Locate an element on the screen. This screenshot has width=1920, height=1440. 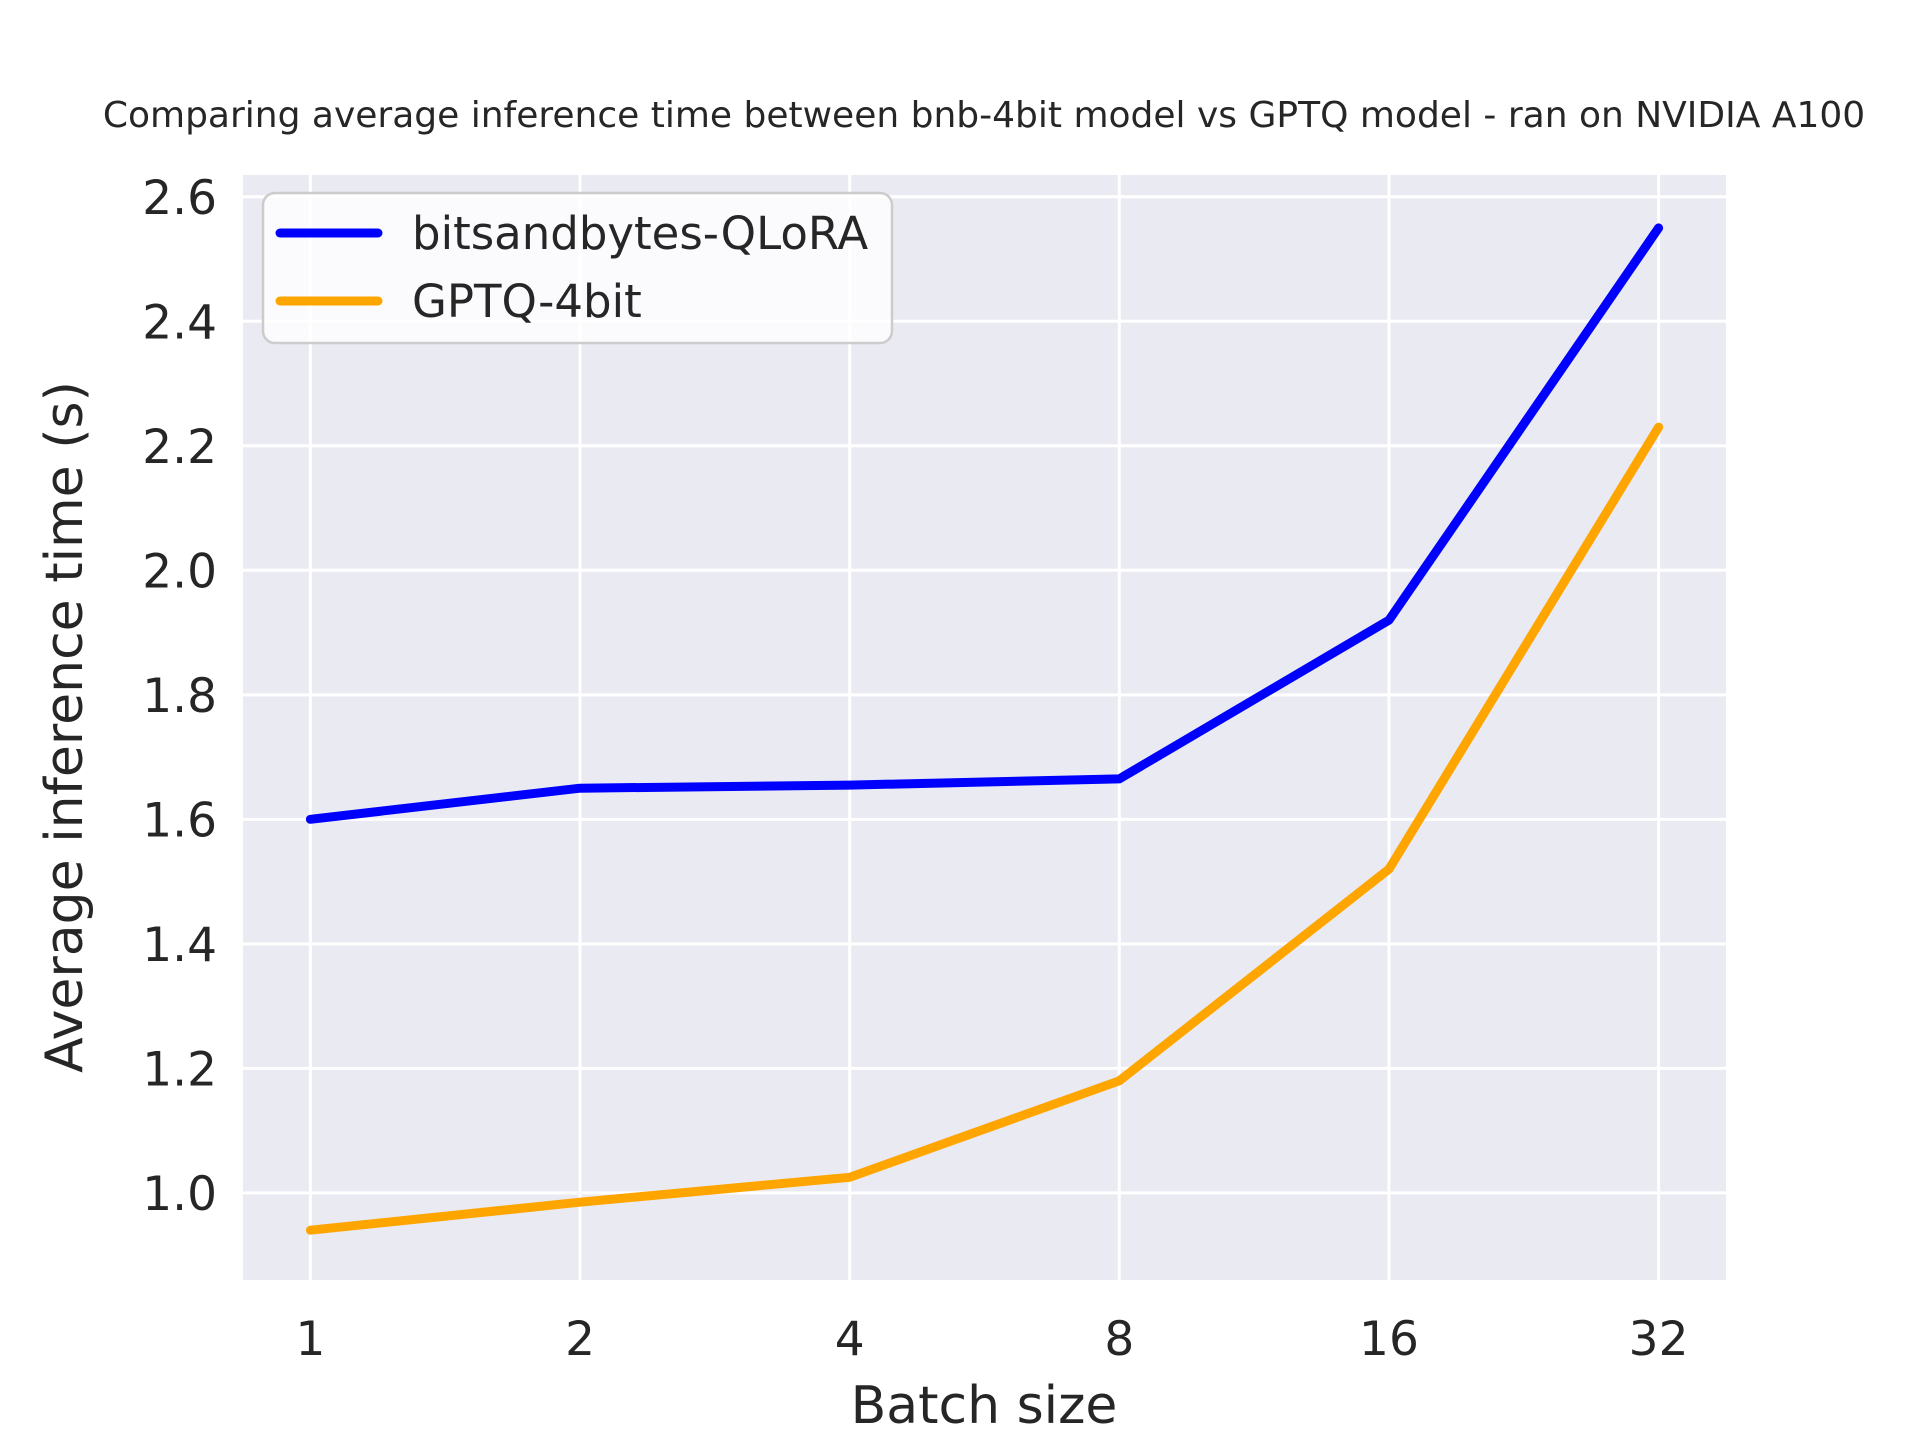
legend-box is located at coordinates (577, 268).